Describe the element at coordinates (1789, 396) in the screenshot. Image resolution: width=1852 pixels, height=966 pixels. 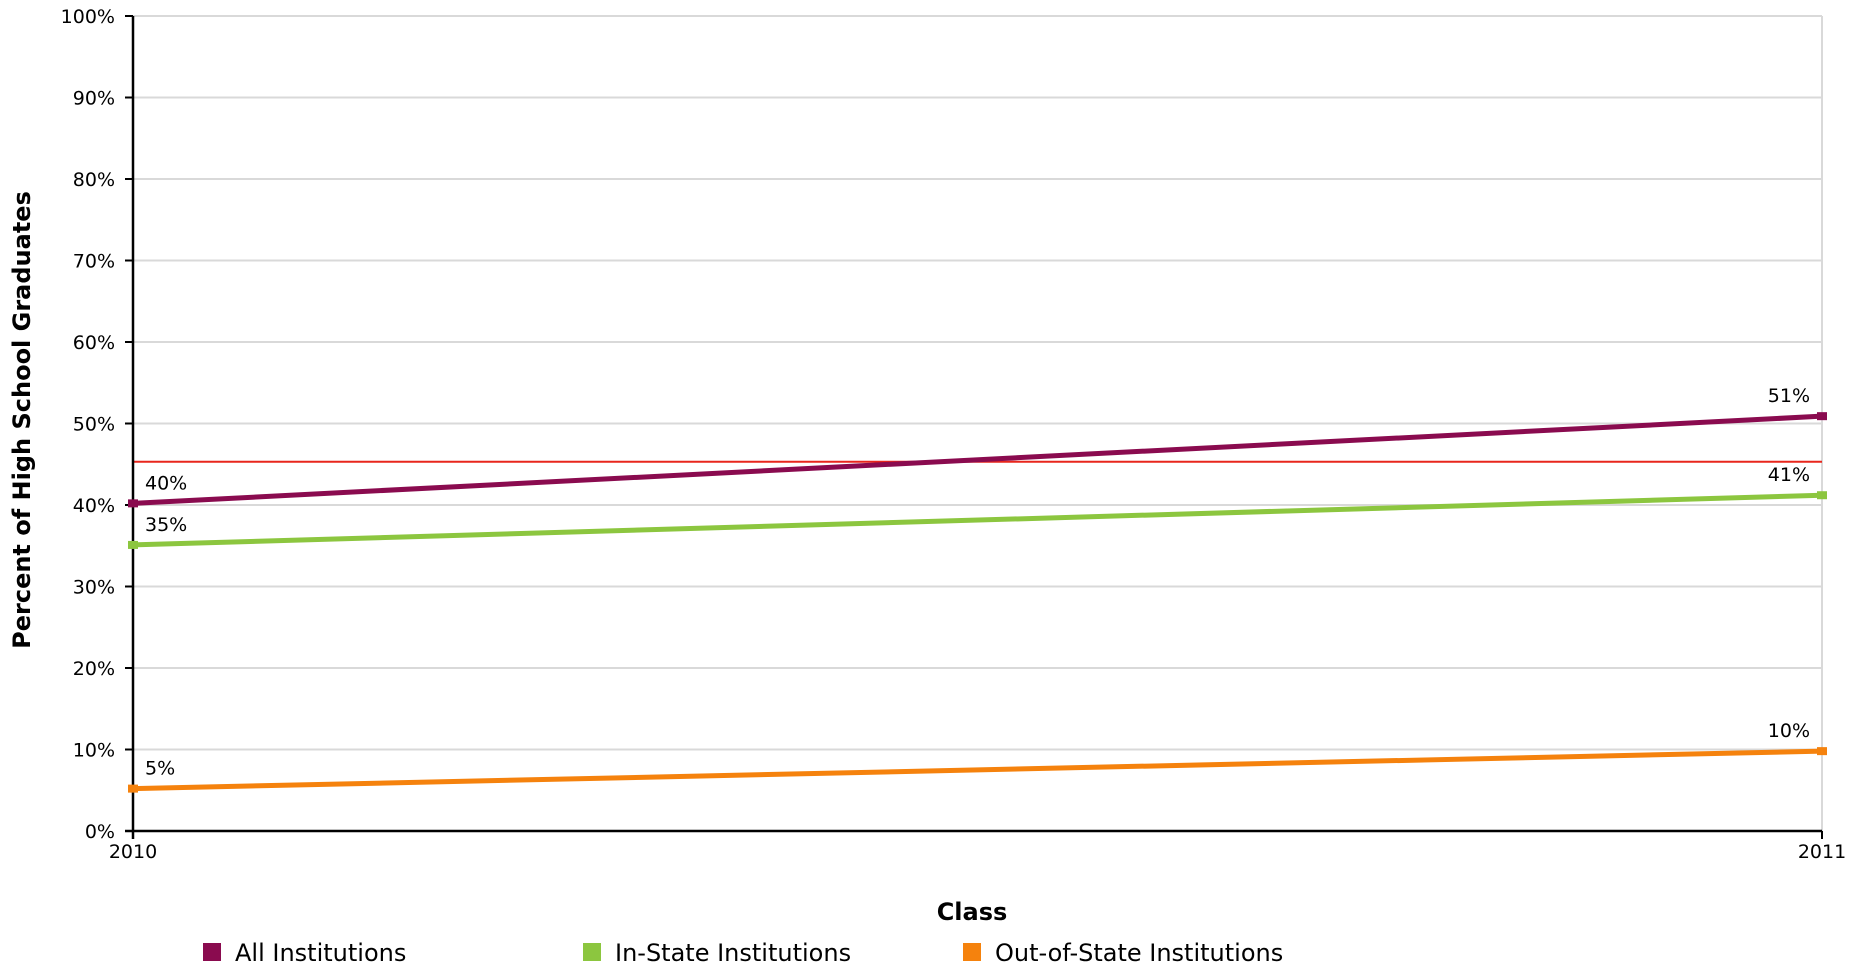
I see `data-label: 51%` at that location.